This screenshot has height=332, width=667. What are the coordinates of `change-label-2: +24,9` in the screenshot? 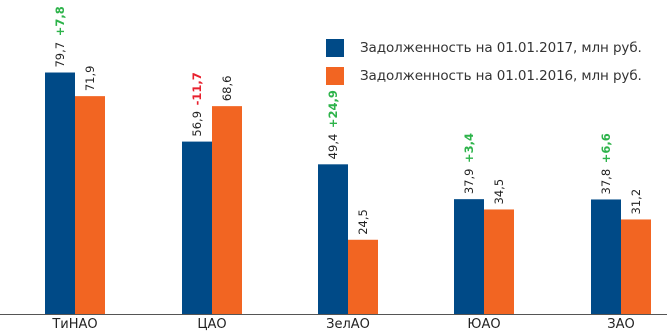 It's located at (333, 109).